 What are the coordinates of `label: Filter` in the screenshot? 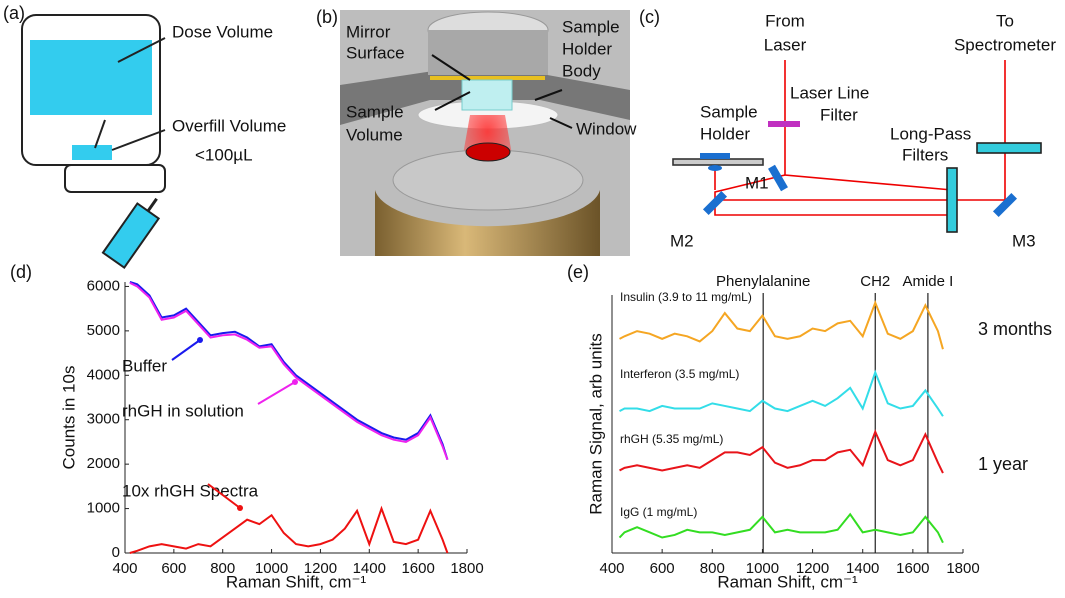 It's located at (839, 114).